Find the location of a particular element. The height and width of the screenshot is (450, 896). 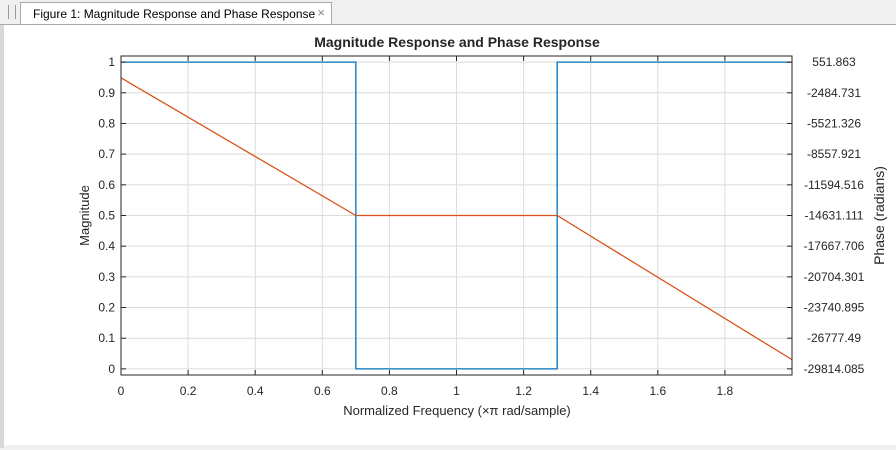

x-tick-label: 0.6 is located at coordinates (322, 391).